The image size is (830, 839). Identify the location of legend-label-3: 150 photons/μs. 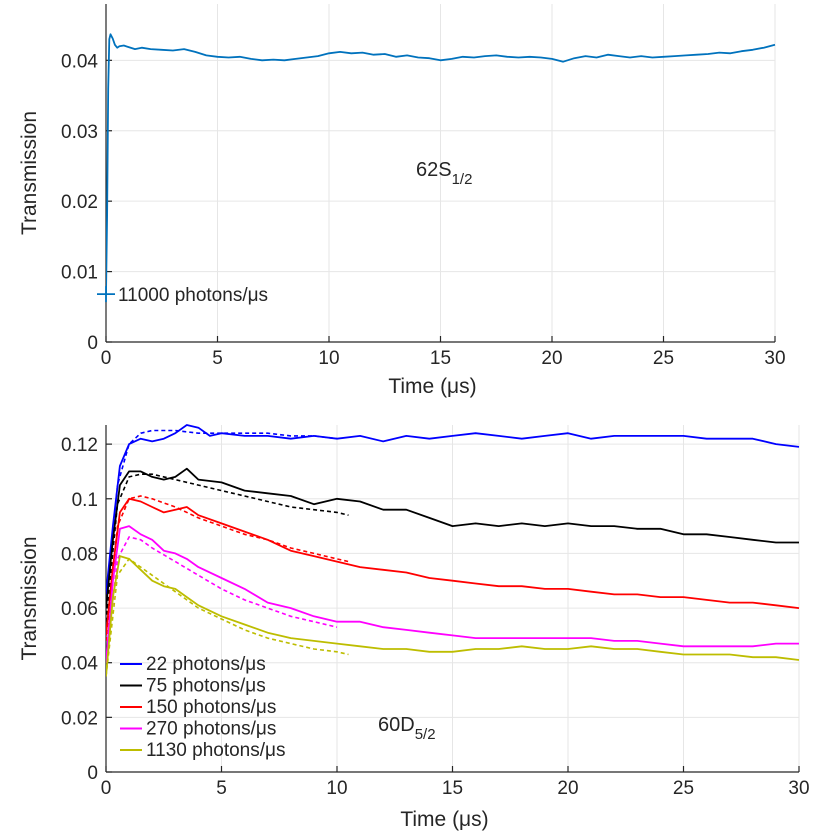
(211, 707).